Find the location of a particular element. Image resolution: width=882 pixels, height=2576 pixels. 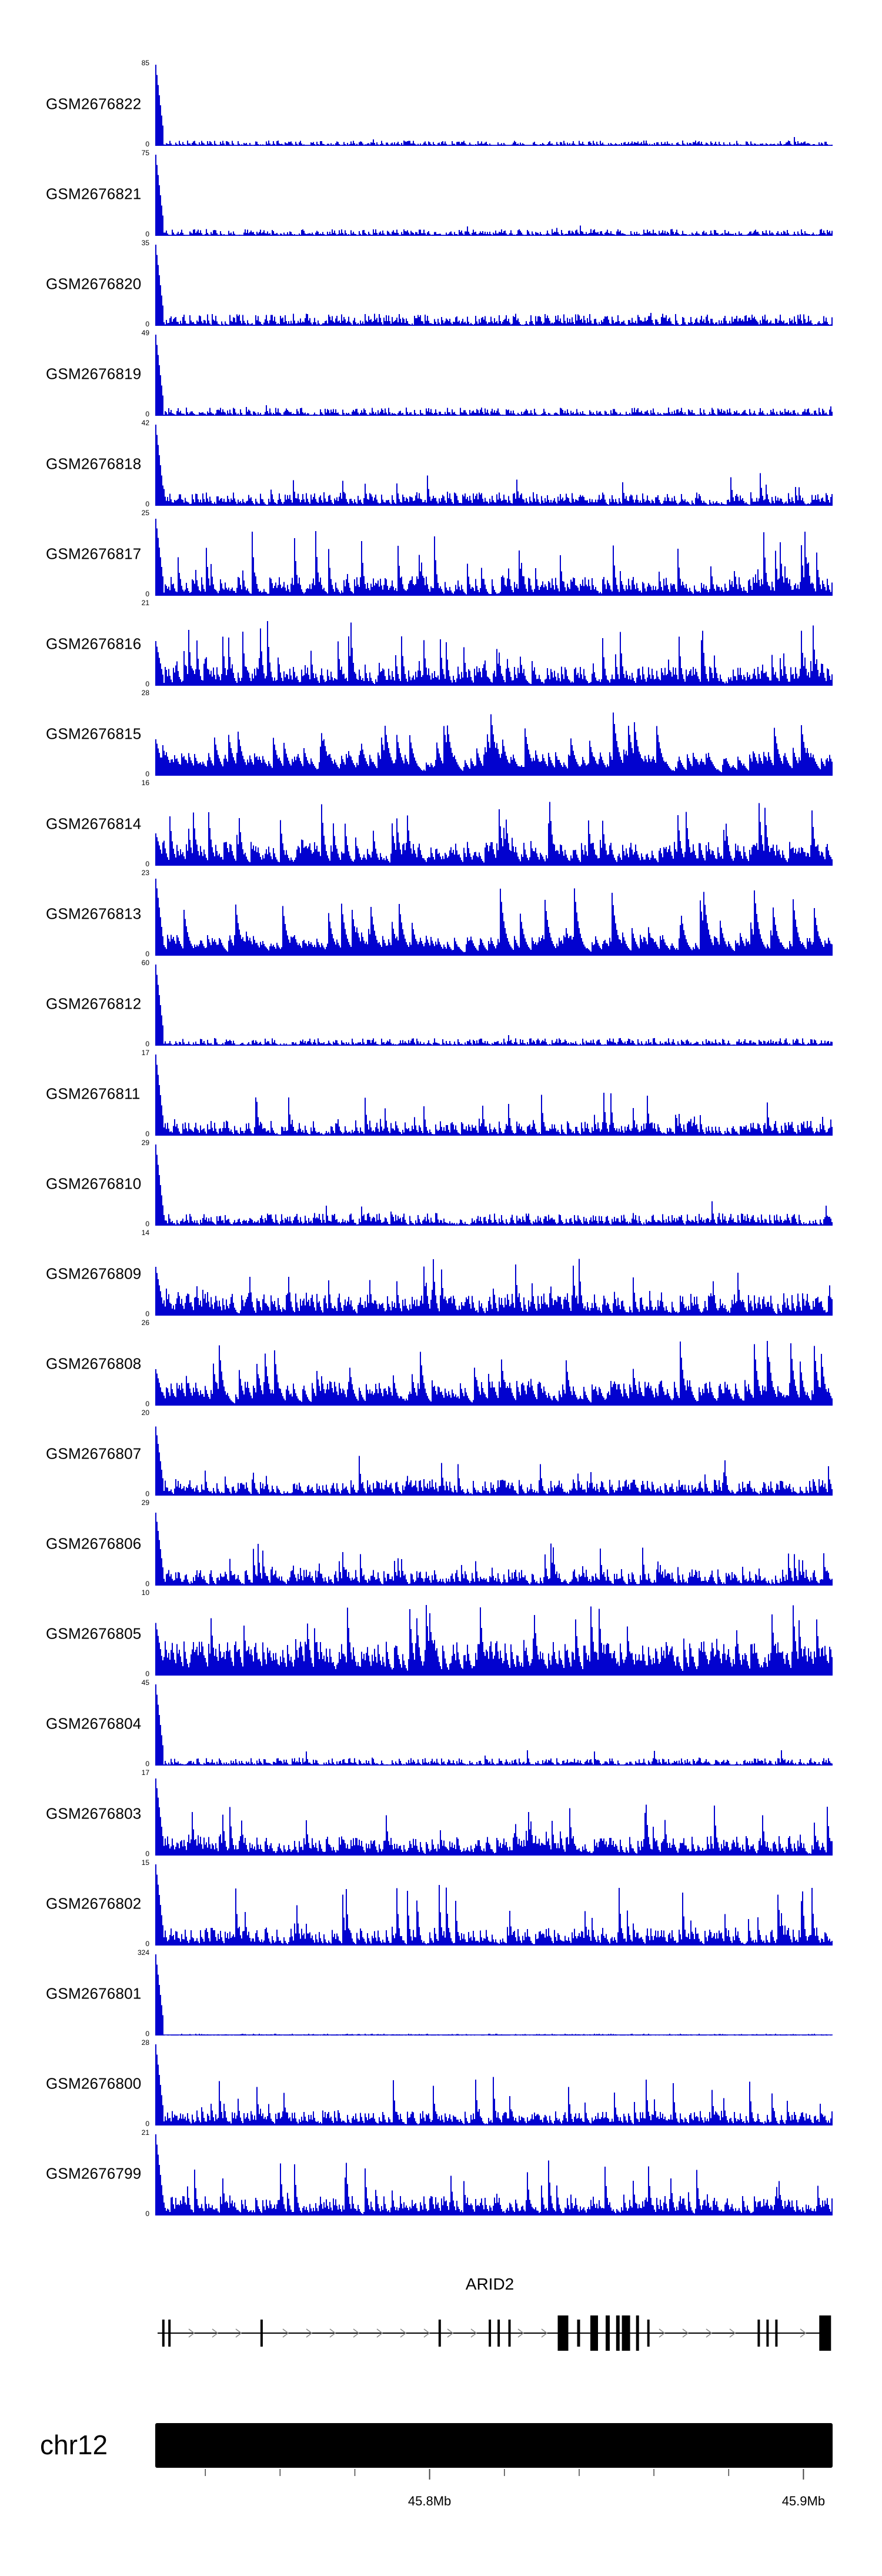

coverage-track-row: GSM2676818 42 0 is located at coordinates (441, 464).